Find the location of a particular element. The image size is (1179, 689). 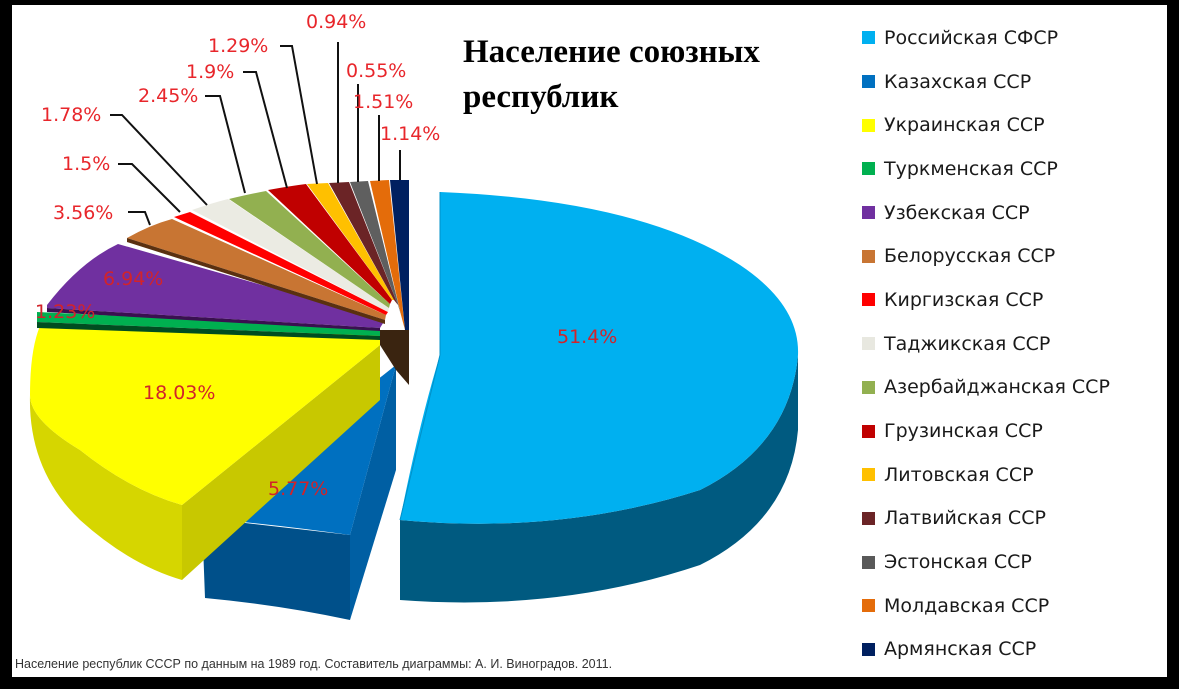

slice-latvia is located at coordinates (363, 243).